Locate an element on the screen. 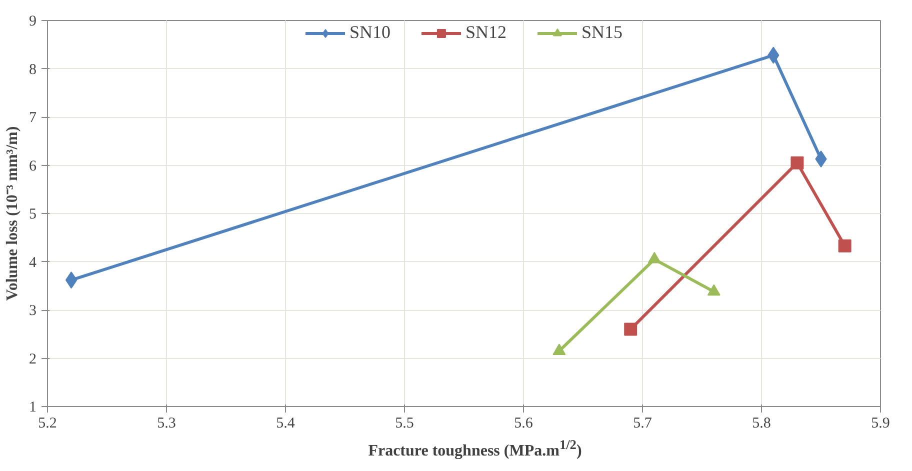 The height and width of the screenshot is (471, 912). x-tick-label: 5.5 is located at coordinates (404, 424).